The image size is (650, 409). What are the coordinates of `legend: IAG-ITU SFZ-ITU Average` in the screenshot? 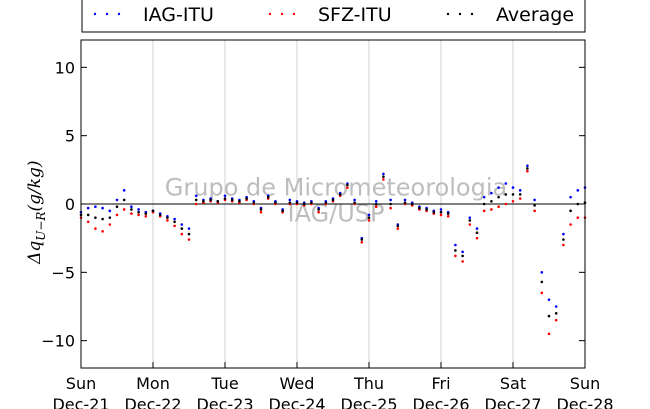 It's located at (333, 16).